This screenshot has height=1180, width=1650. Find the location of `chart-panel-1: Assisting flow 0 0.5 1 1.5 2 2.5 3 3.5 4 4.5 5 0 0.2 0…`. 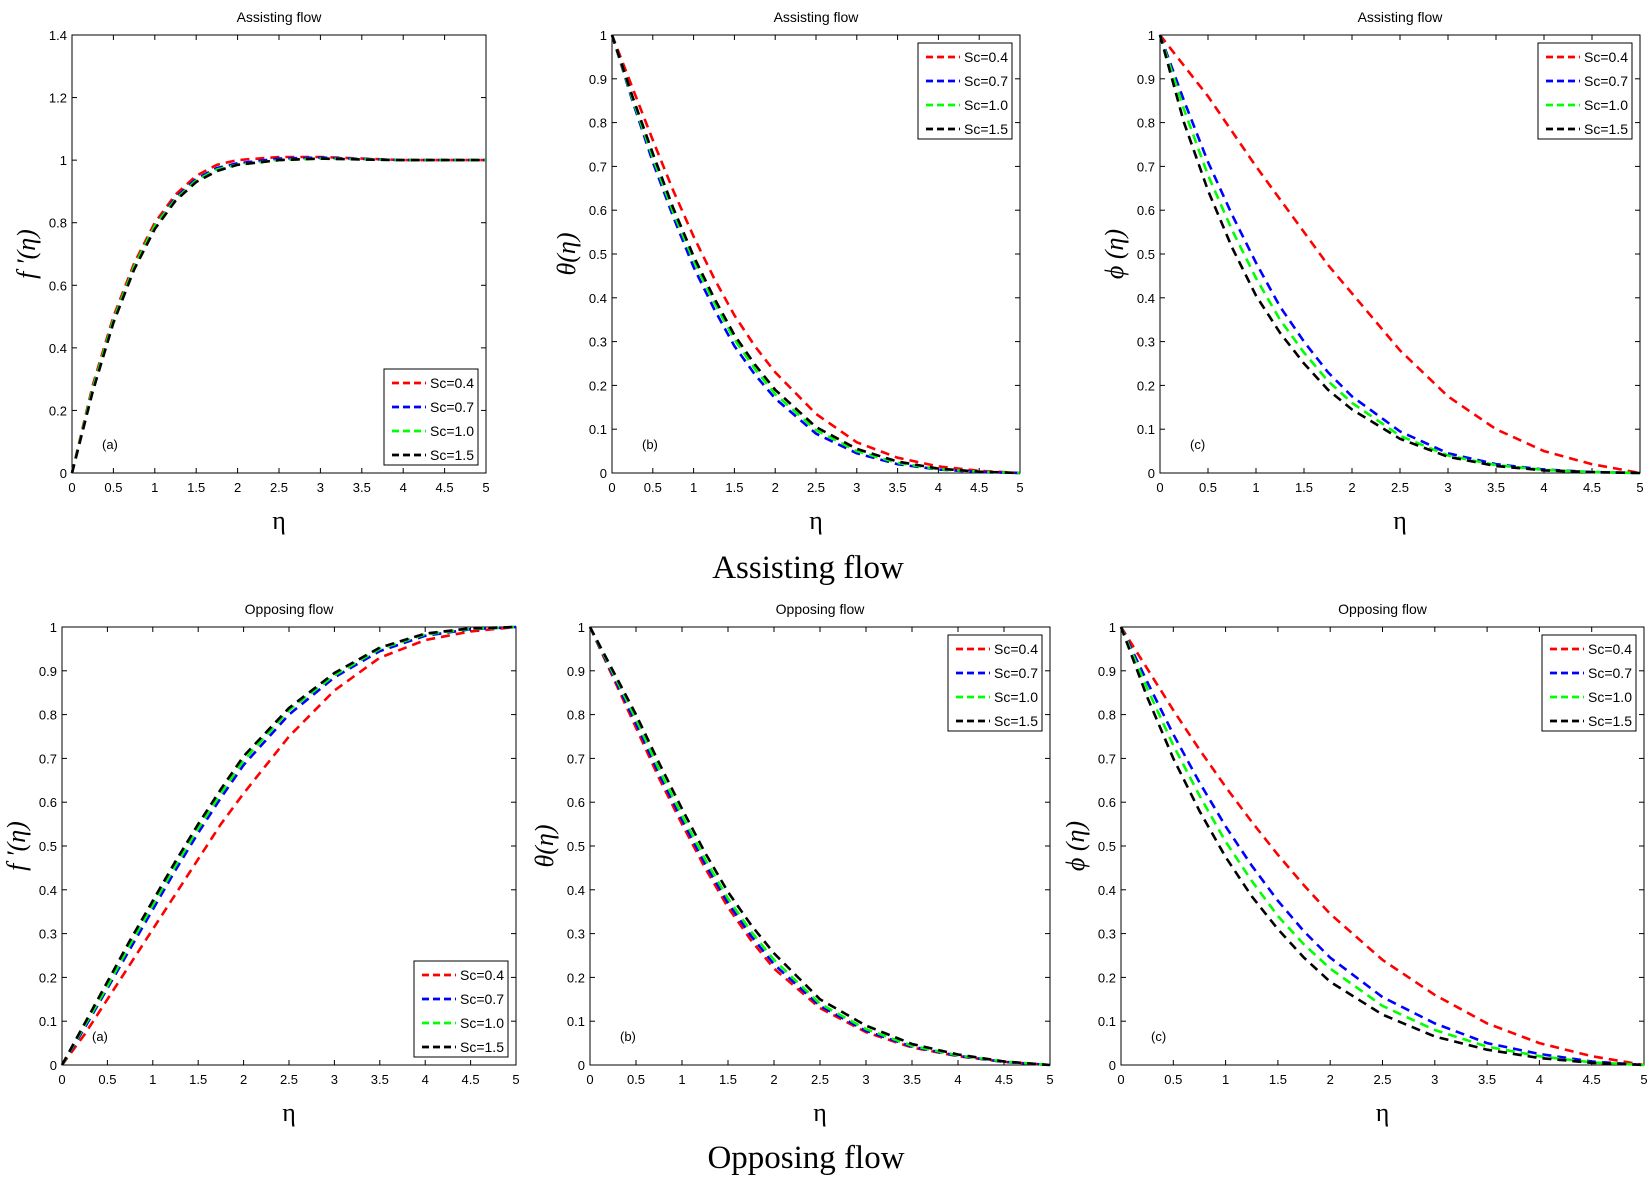

chart-panel-1: Assisting flow 0 0.5 1 1.5 2 2.5 3 3.5 4 4.5 5 0 0.2 0… is located at coordinates (251, 272).